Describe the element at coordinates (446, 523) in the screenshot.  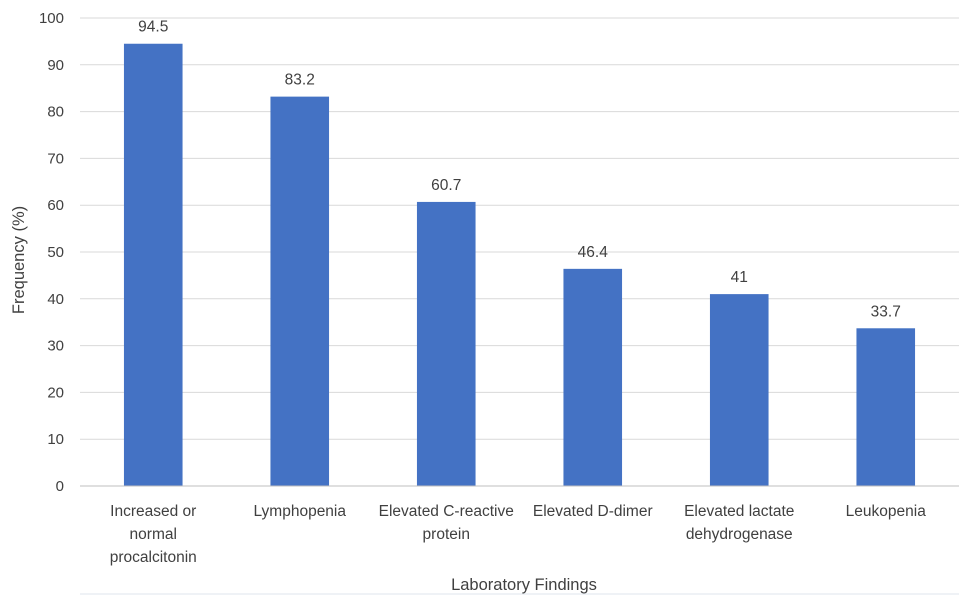
I see `x-tick-label: Elevated C-reactive protein` at that location.